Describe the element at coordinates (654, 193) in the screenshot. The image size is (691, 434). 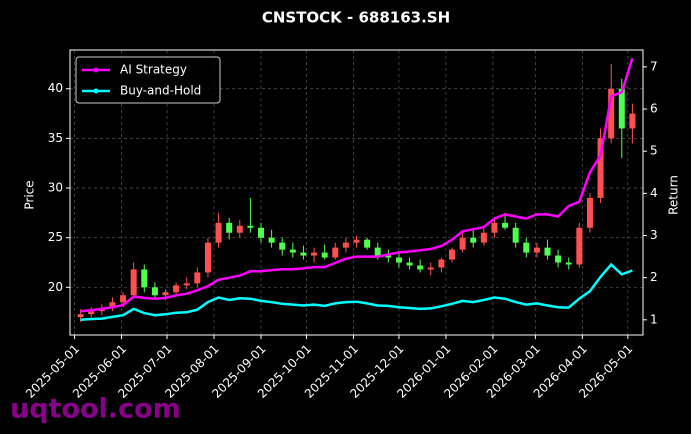
I see `y2-tick-label: 4` at that location.